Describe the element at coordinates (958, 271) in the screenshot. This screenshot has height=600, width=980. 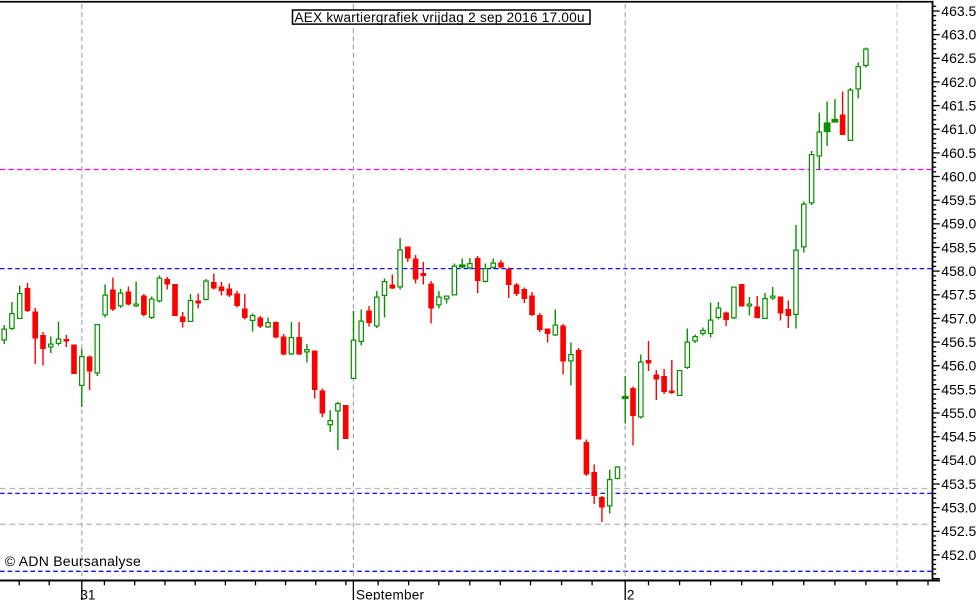
I see `svg-text: 458.0` at that location.